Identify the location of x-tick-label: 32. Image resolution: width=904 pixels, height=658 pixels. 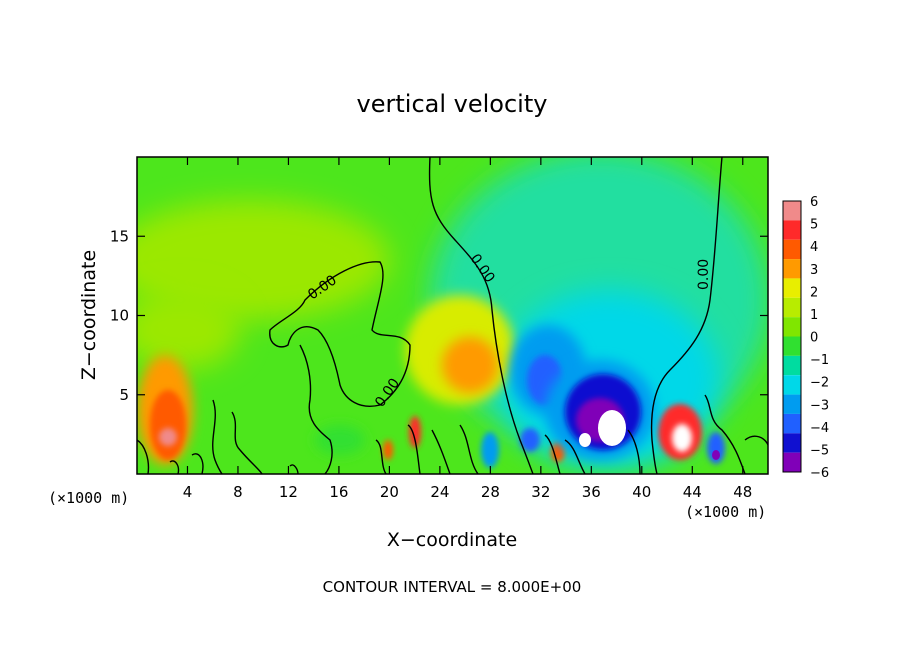
(540, 492).